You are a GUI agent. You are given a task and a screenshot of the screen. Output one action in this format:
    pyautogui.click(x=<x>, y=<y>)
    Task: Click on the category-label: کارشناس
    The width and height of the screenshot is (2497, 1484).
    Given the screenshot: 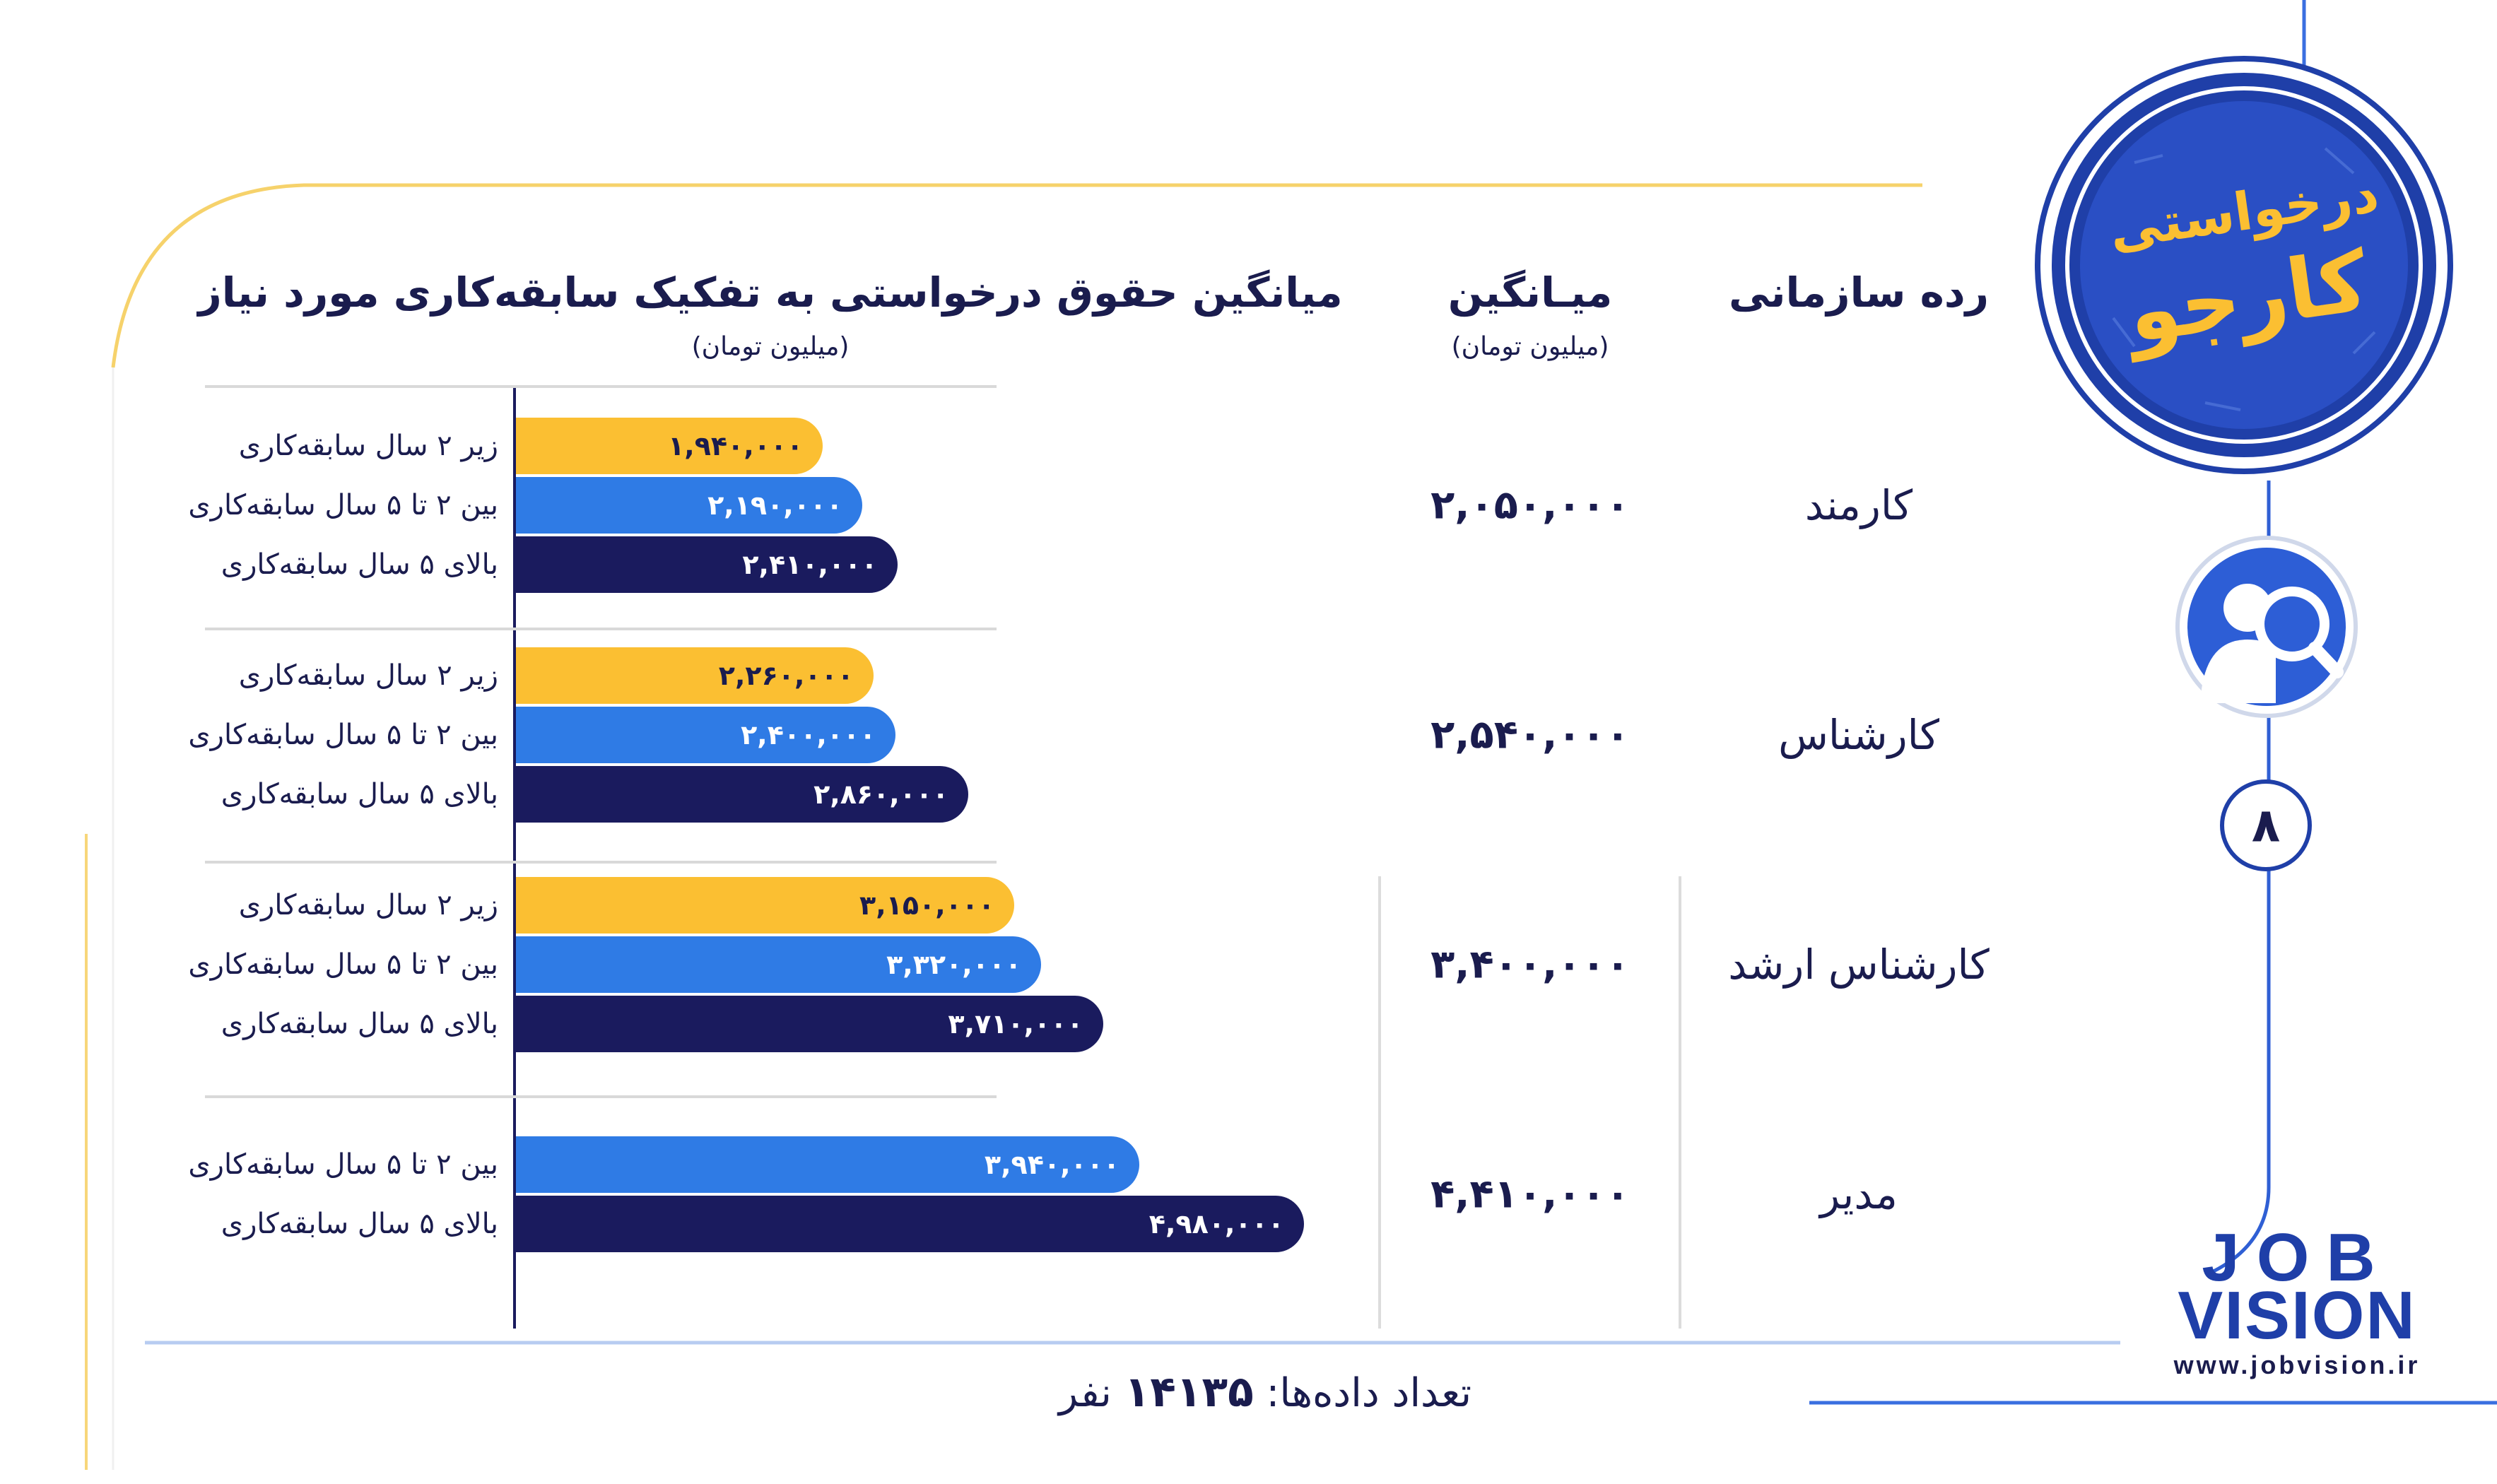 What is the action you would take?
    pyautogui.click(x=1858, y=735)
    